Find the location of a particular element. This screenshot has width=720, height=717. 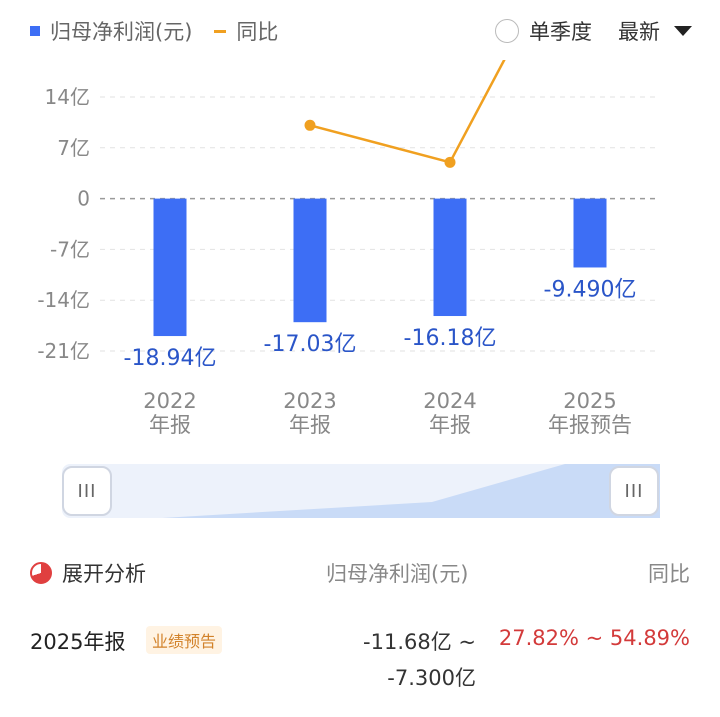

quarter-radio is located at coordinates (507, 31).